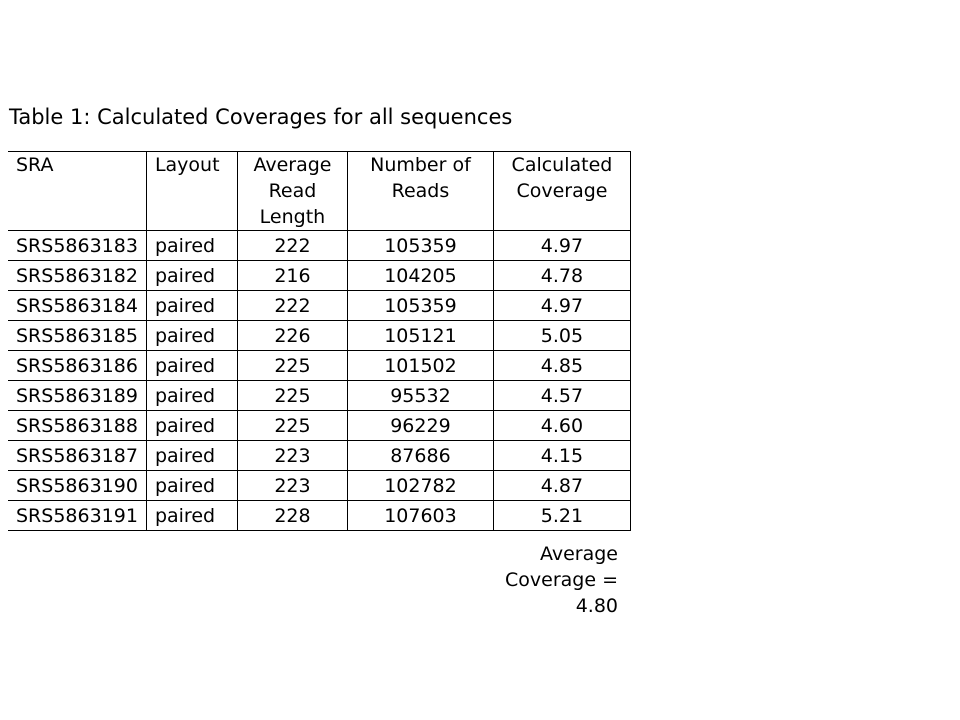 The image size is (960, 720). I want to click on header-avg-read-length-line: Read, so click(292, 191).